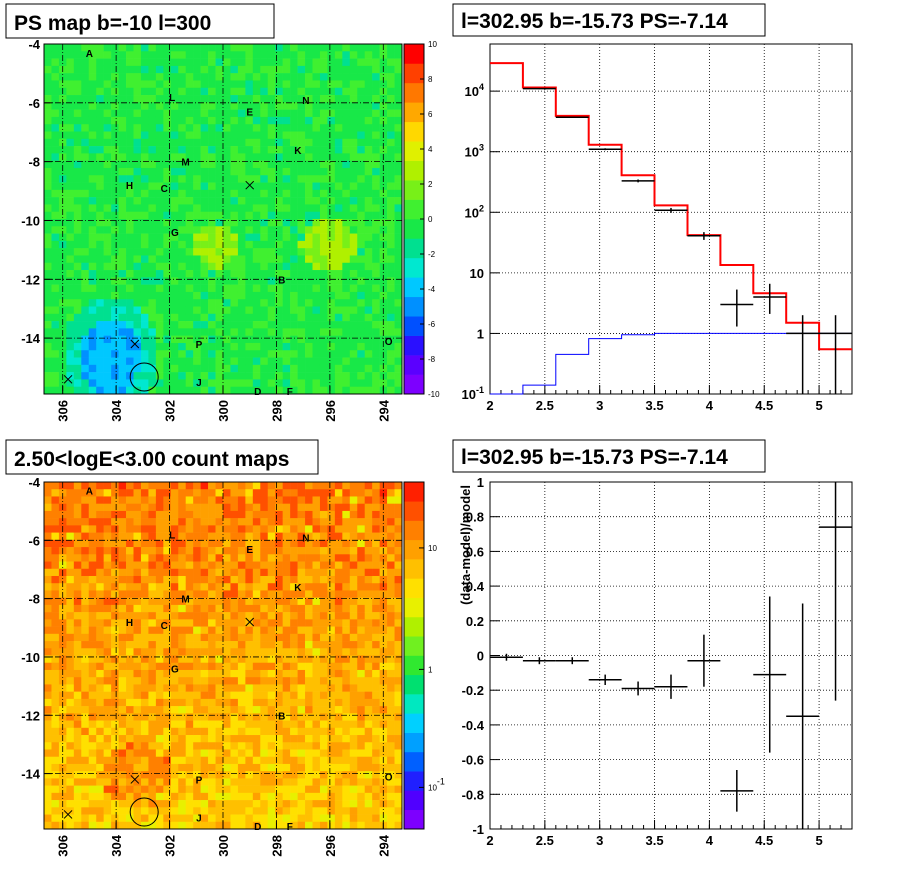 The width and height of the screenshot is (898, 875). Describe the element at coordinates (609, 456) in the screenshot. I see `chart-title-box` at that location.